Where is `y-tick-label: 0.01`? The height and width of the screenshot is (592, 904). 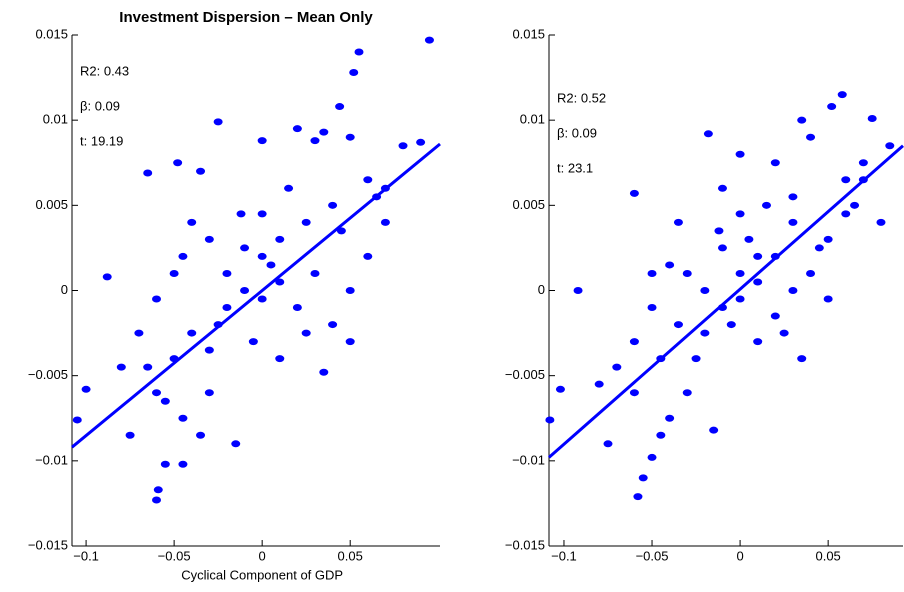
y-tick-label: 0.01 is located at coordinates (55, 119).